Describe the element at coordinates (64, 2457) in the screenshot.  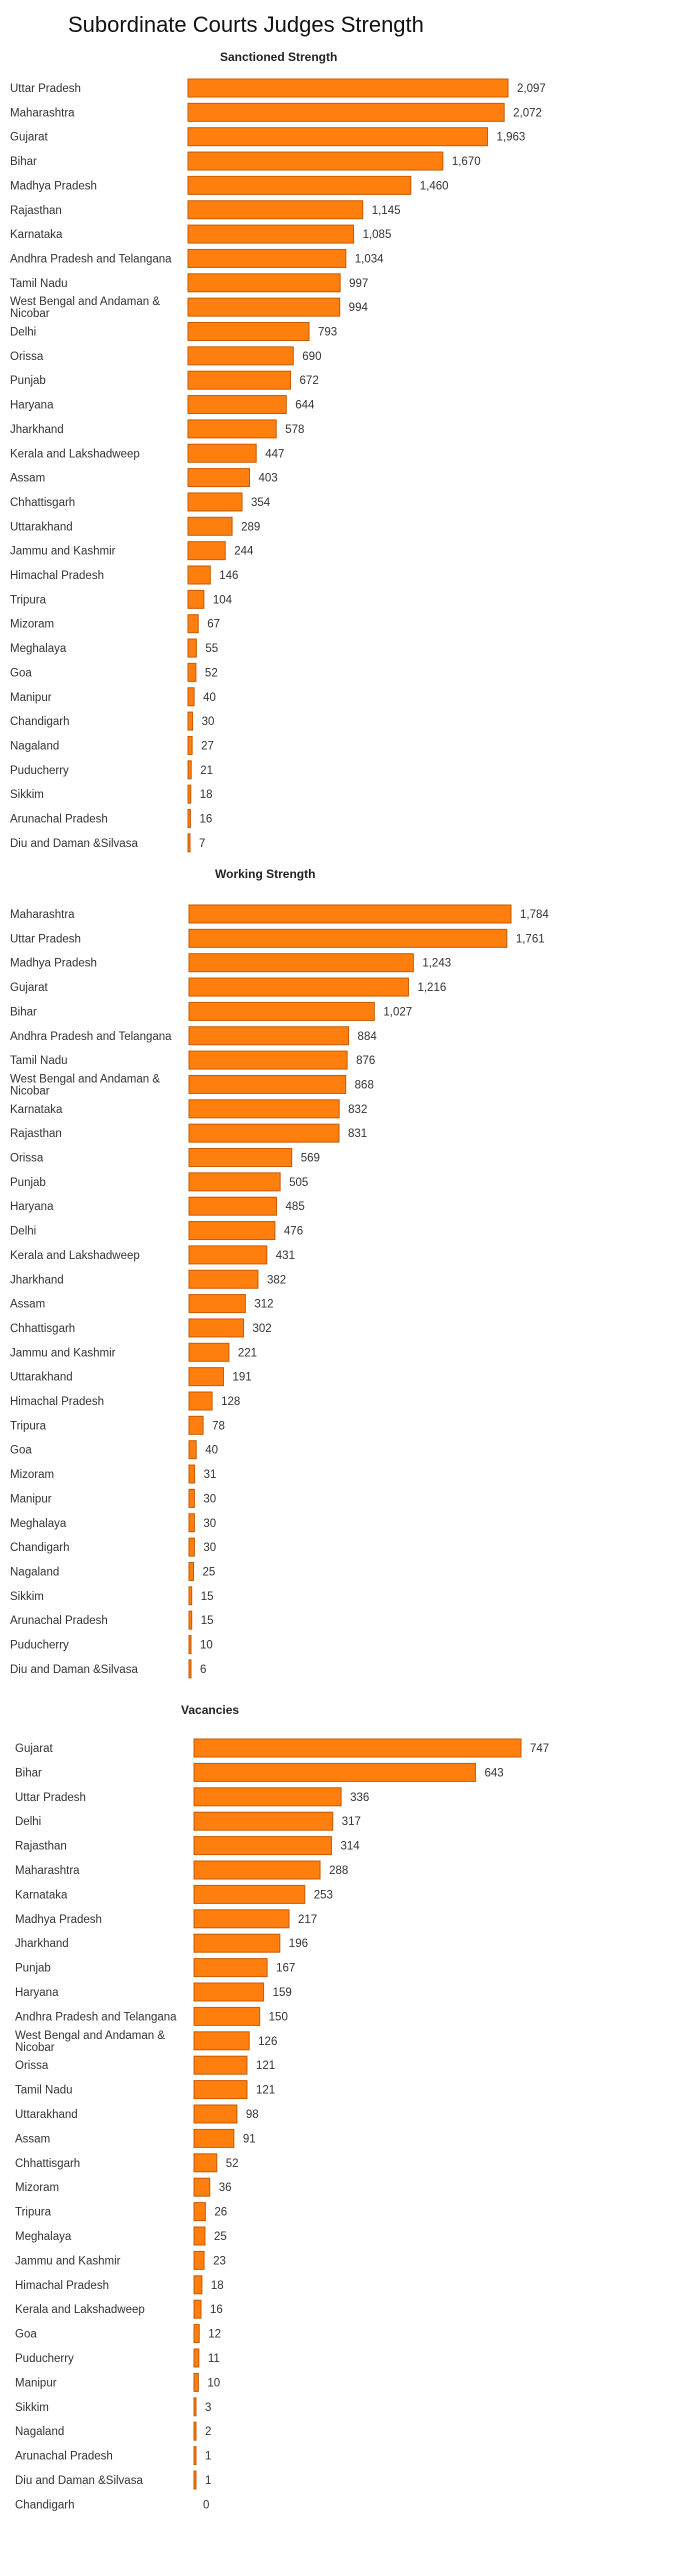
I see `vacancies-category-label: Arunachal Pradesh` at that location.